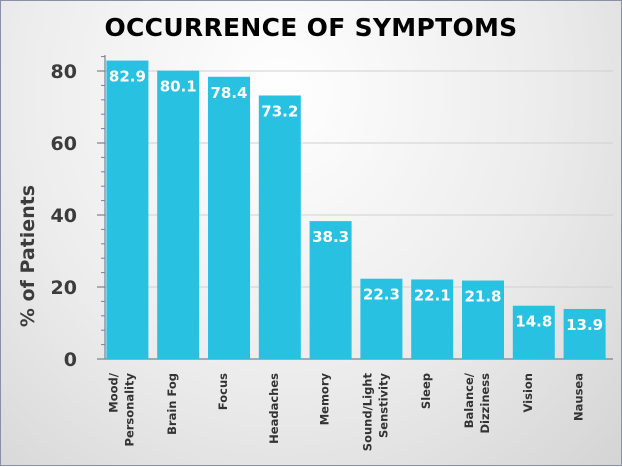 The height and width of the screenshot is (467, 622). I want to click on x-tick-label: Brain Fog, so click(172, 404).